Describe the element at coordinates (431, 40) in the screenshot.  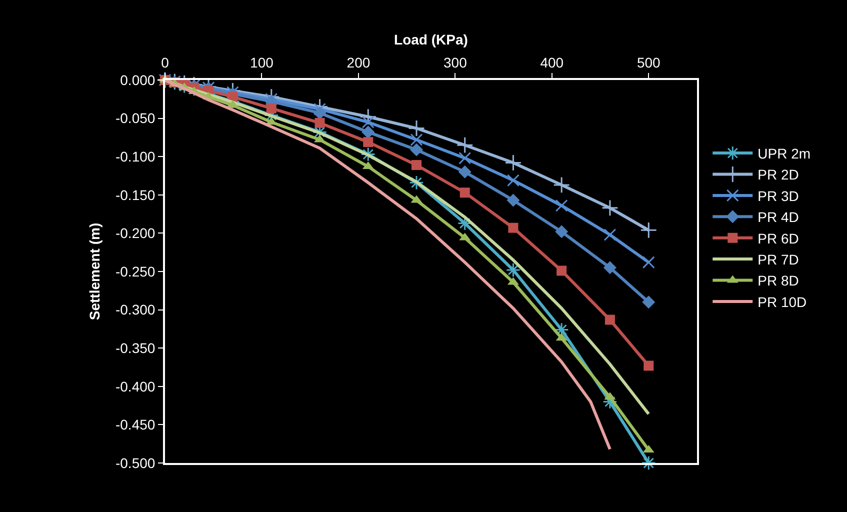
I see `x-axis-title: Load (KPa)` at that location.